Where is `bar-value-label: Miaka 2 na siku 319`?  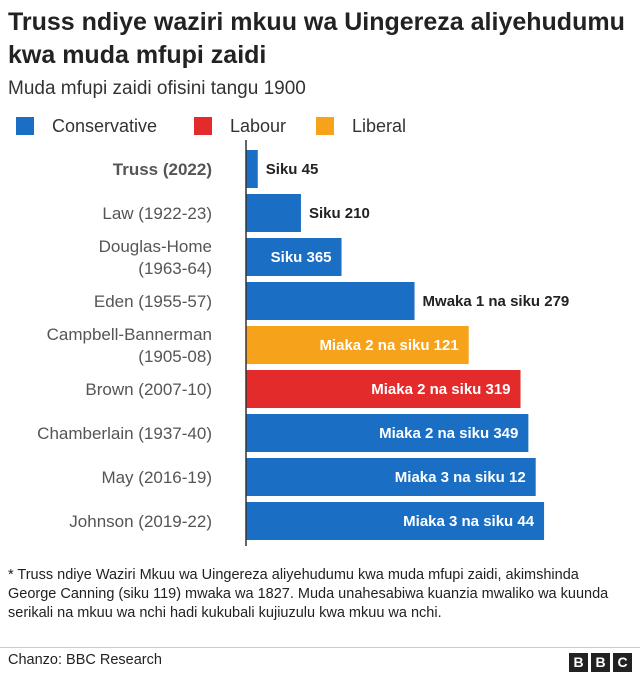 bar-value-label: Miaka 2 na siku 319 is located at coordinates (440, 389).